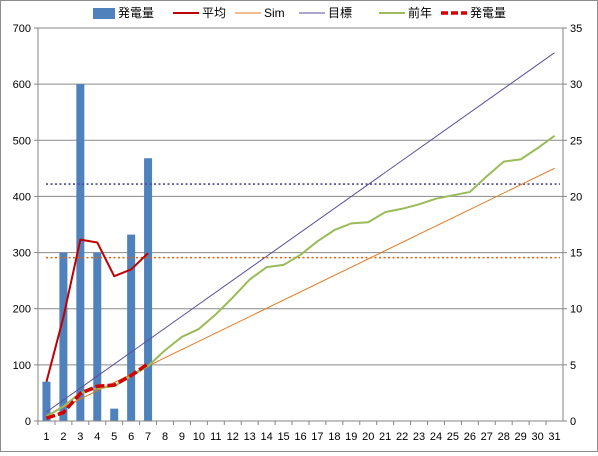  What do you see at coordinates (340, 13) in the screenshot?
I see `legend-label-3: 目標` at bounding box center [340, 13].